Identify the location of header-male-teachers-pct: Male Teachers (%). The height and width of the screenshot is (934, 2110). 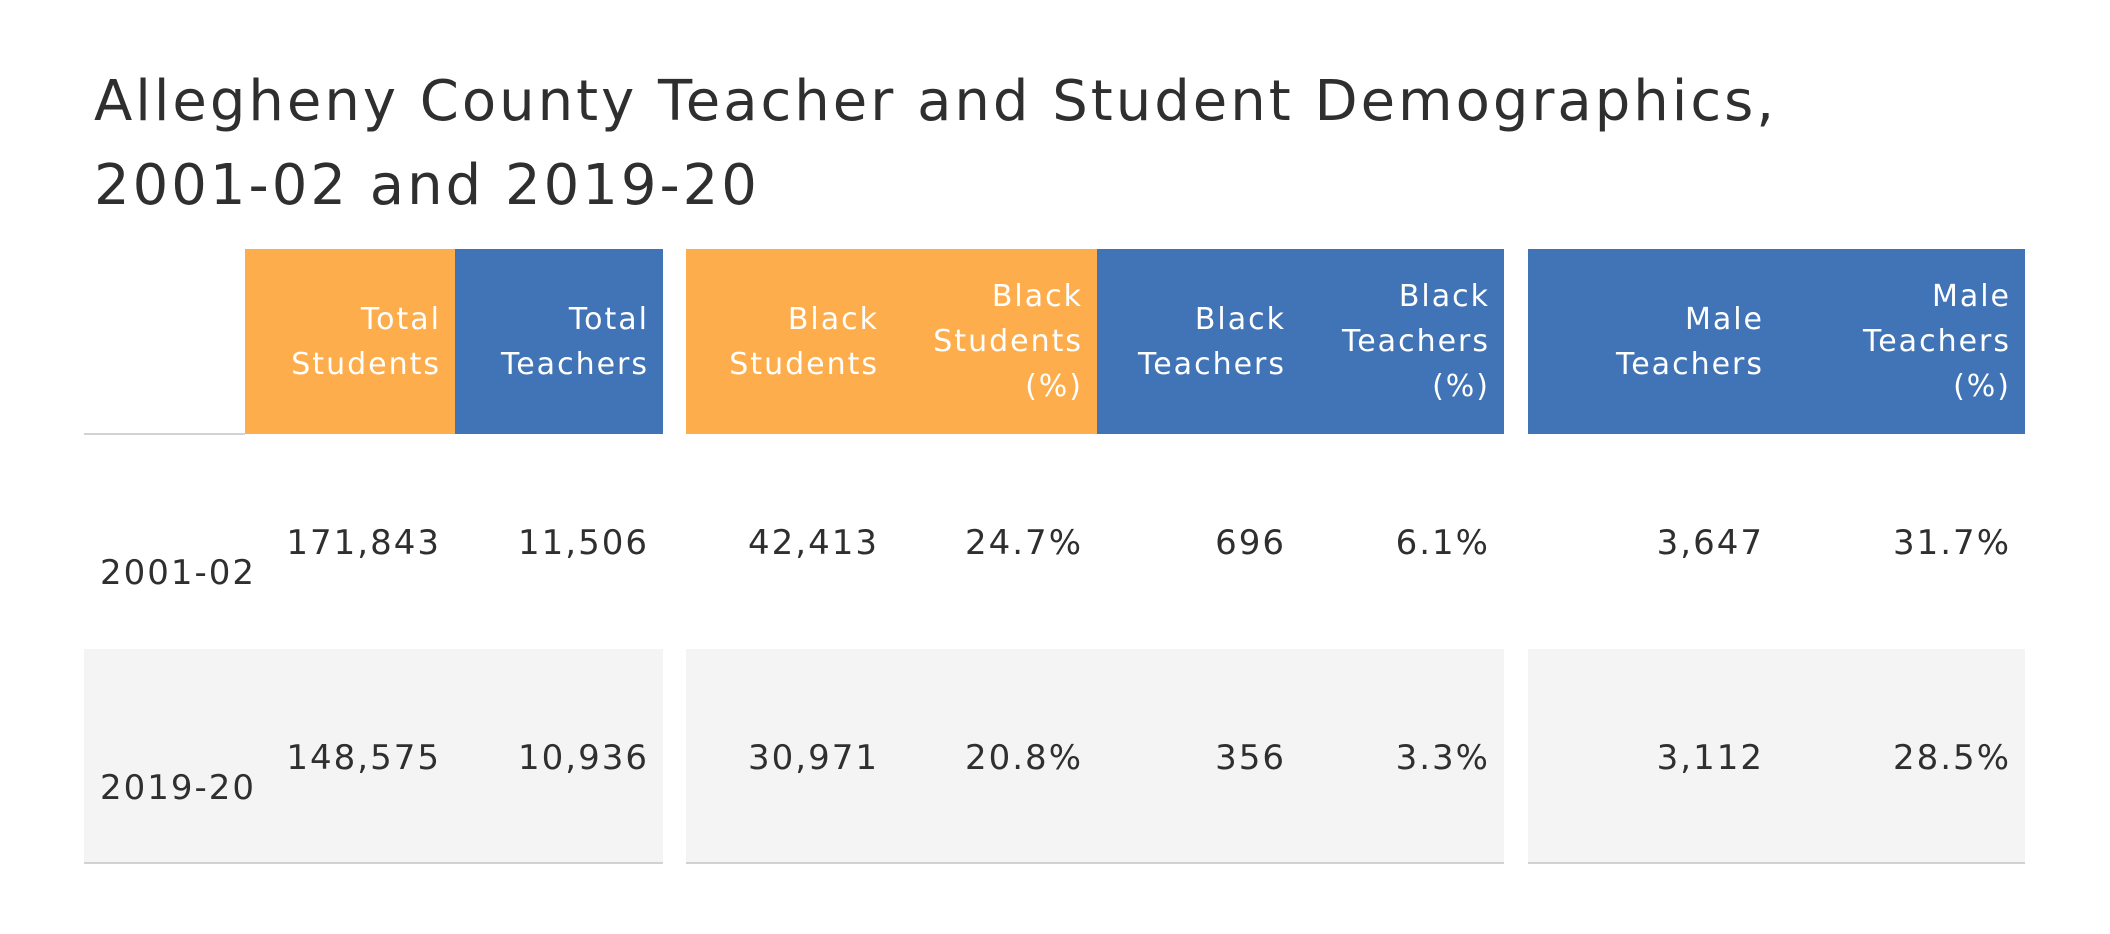
(1901, 341).